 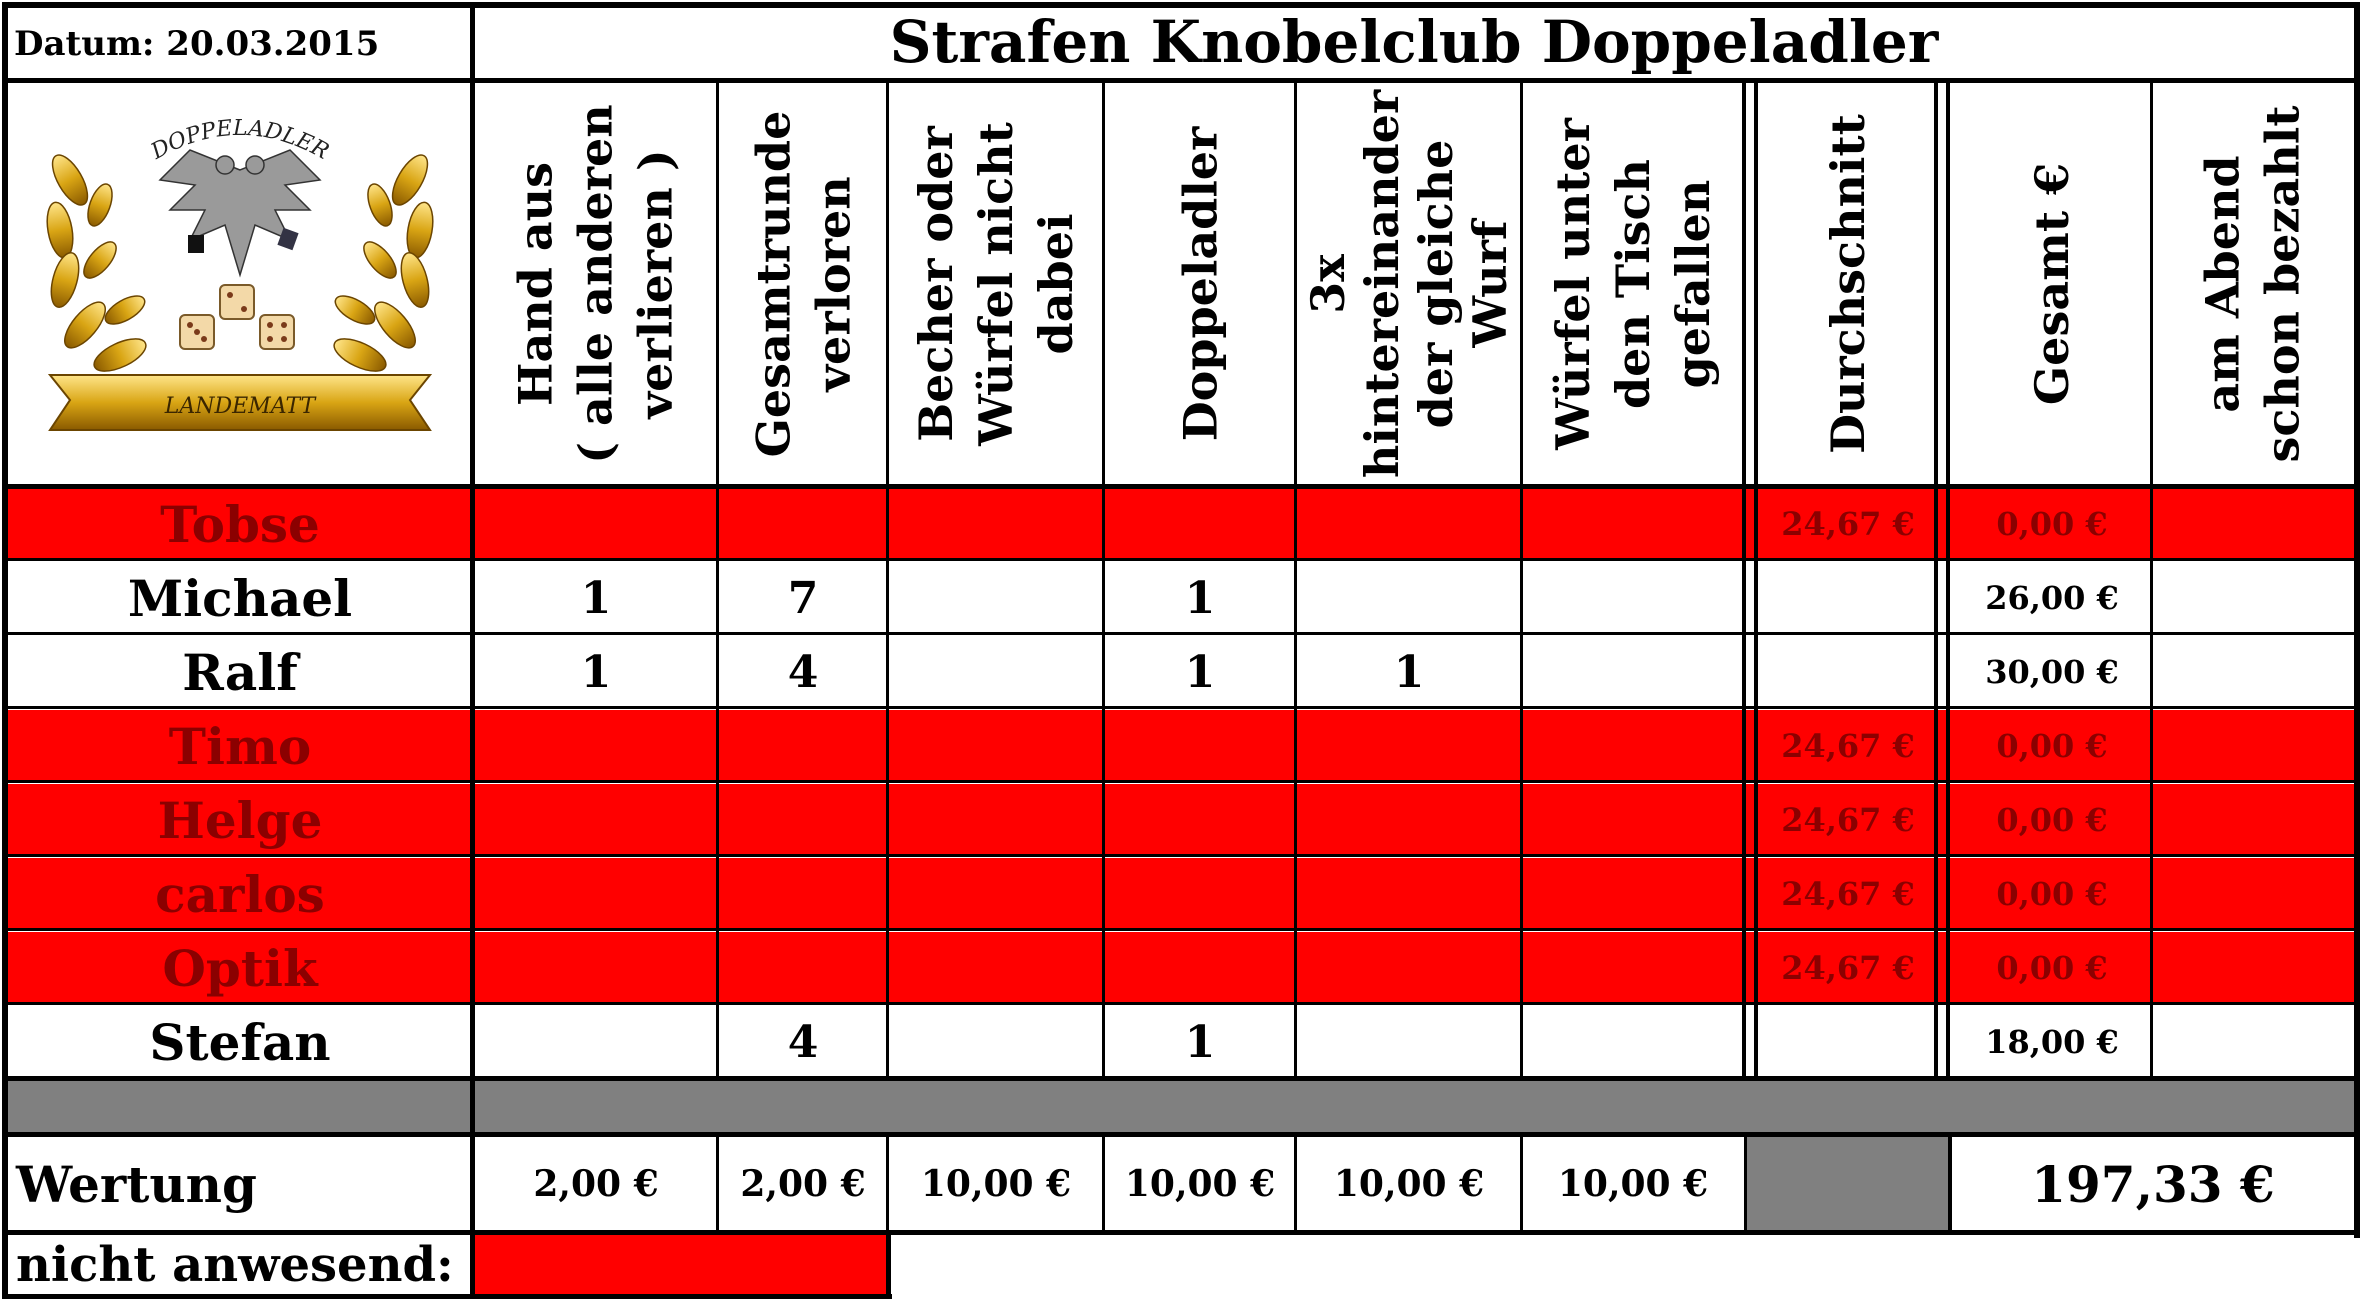 I want to click on player-name: carlos, so click(x=240, y=894).